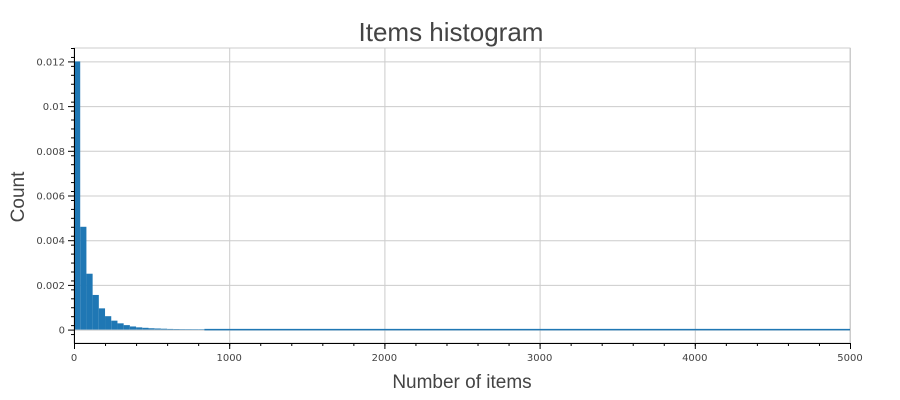 This screenshot has height=400, width=900. I want to click on y-tick-label: 0.002, so click(50, 286).